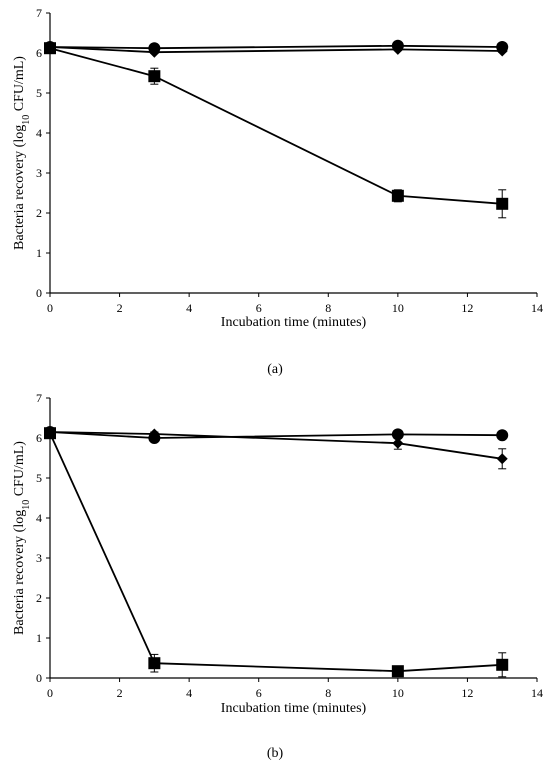 The width and height of the screenshot is (550, 771). I want to click on panel-label: (a), so click(275, 369).